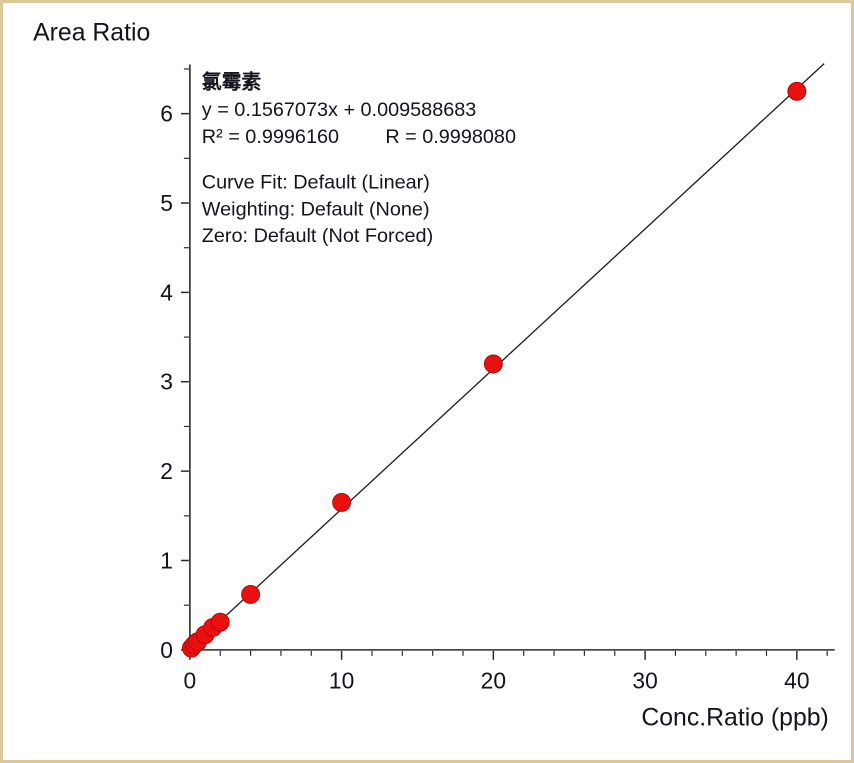  Describe the element at coordinates (316, 183) in the screenshot. I see `curve-fit-setting: Curve Fit: Default (Linear)` at that location.